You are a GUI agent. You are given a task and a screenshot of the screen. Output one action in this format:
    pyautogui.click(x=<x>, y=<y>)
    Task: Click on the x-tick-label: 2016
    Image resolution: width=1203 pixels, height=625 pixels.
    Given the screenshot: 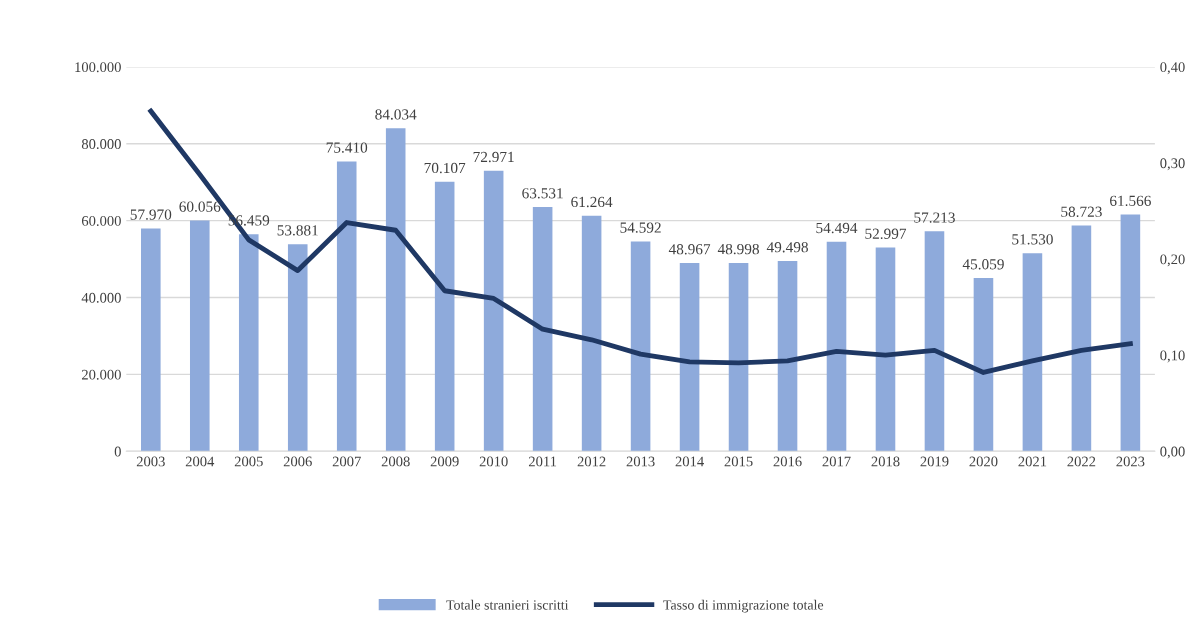 What is the action you would take?
    pyautogui.click(x=787, y=461)
    